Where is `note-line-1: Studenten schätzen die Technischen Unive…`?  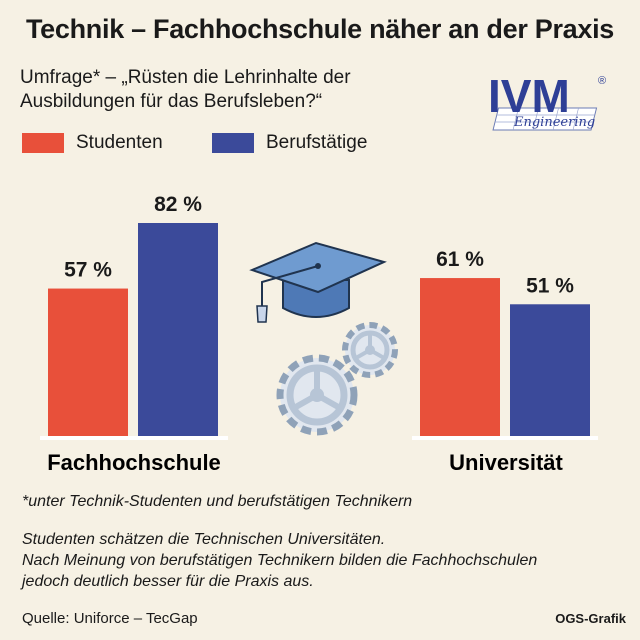
note-line-1: Studenten schätzen die Technischen Unive… is located at coordinates (204, 539).